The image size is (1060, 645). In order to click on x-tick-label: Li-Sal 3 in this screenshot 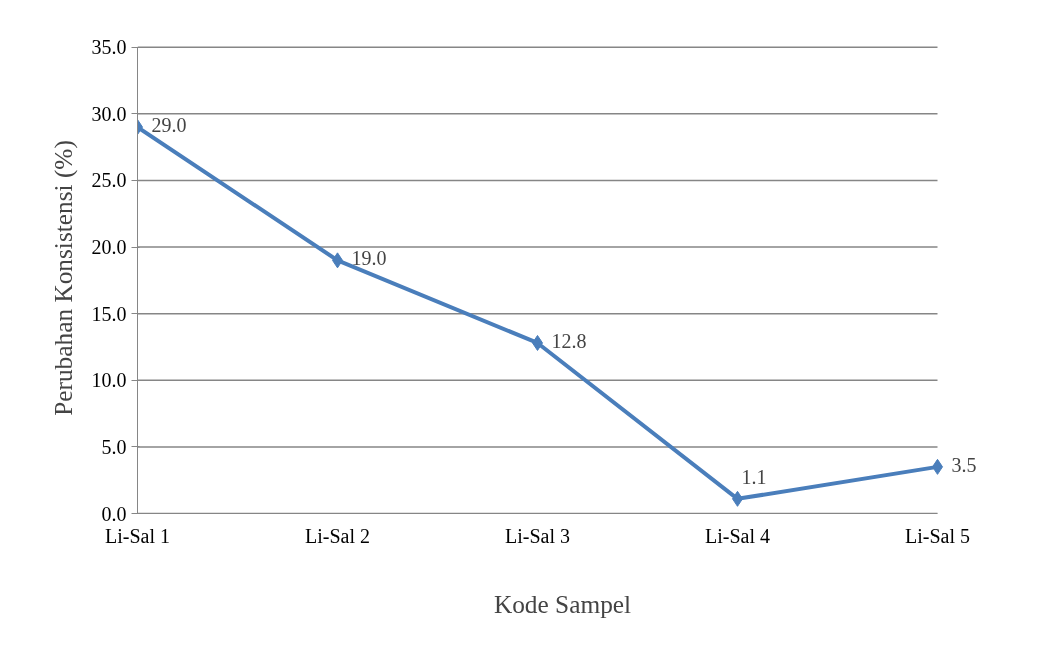, I will do `click(537, 535)`.